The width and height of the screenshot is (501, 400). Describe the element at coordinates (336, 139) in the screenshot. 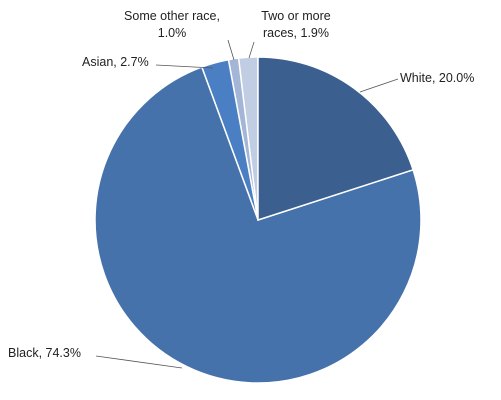

I see `pie-slice` at that location.